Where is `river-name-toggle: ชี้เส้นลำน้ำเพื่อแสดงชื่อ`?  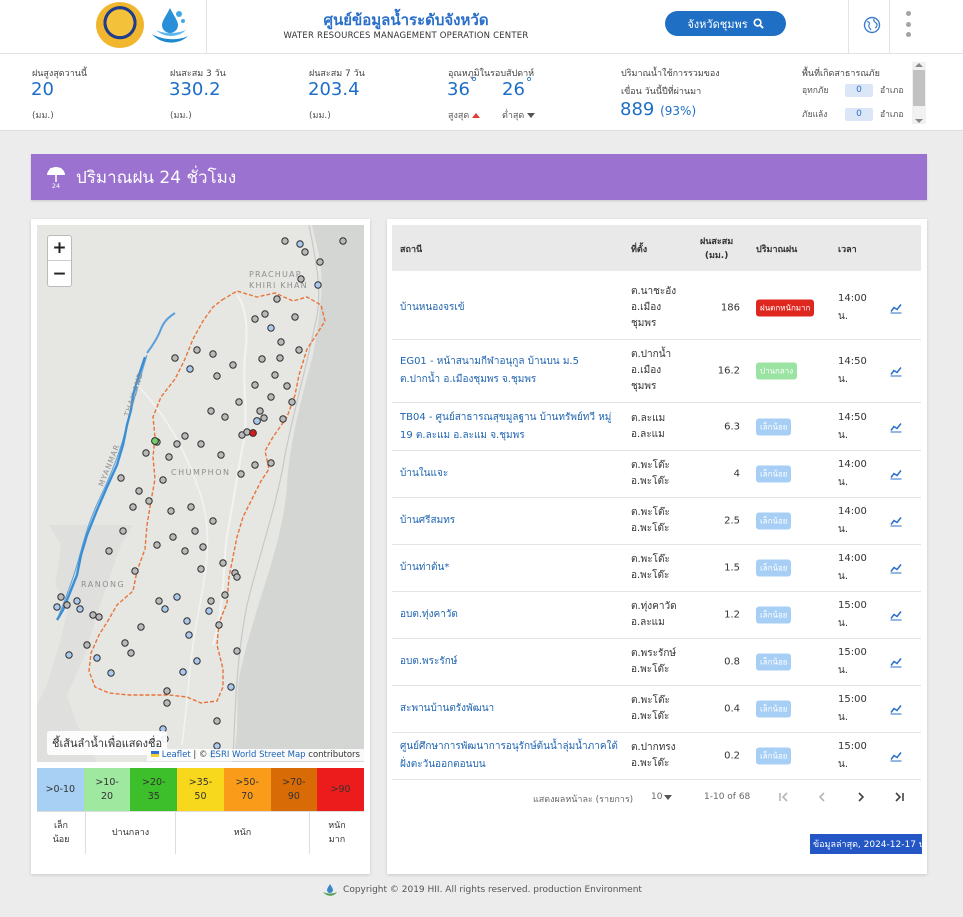 river-name-toggle: ชี้เส้นลำน้ำเพื่อแสดงชื่อ is located at coordinates (107, 743).